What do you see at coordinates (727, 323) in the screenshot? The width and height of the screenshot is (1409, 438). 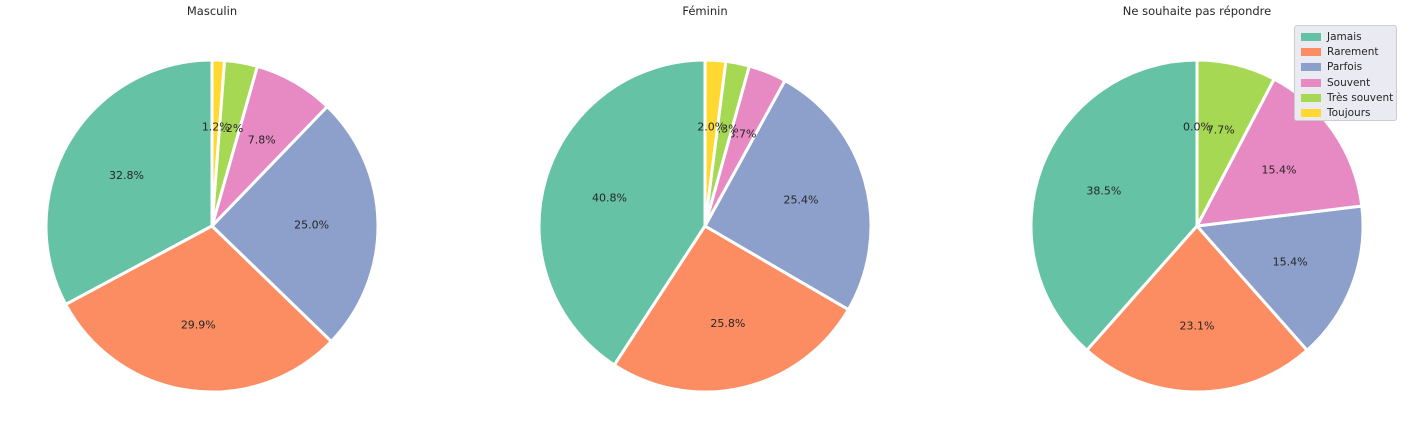 I see `pct-label-feminin-rarement: 25.8%` at bounding box center [727, 323].